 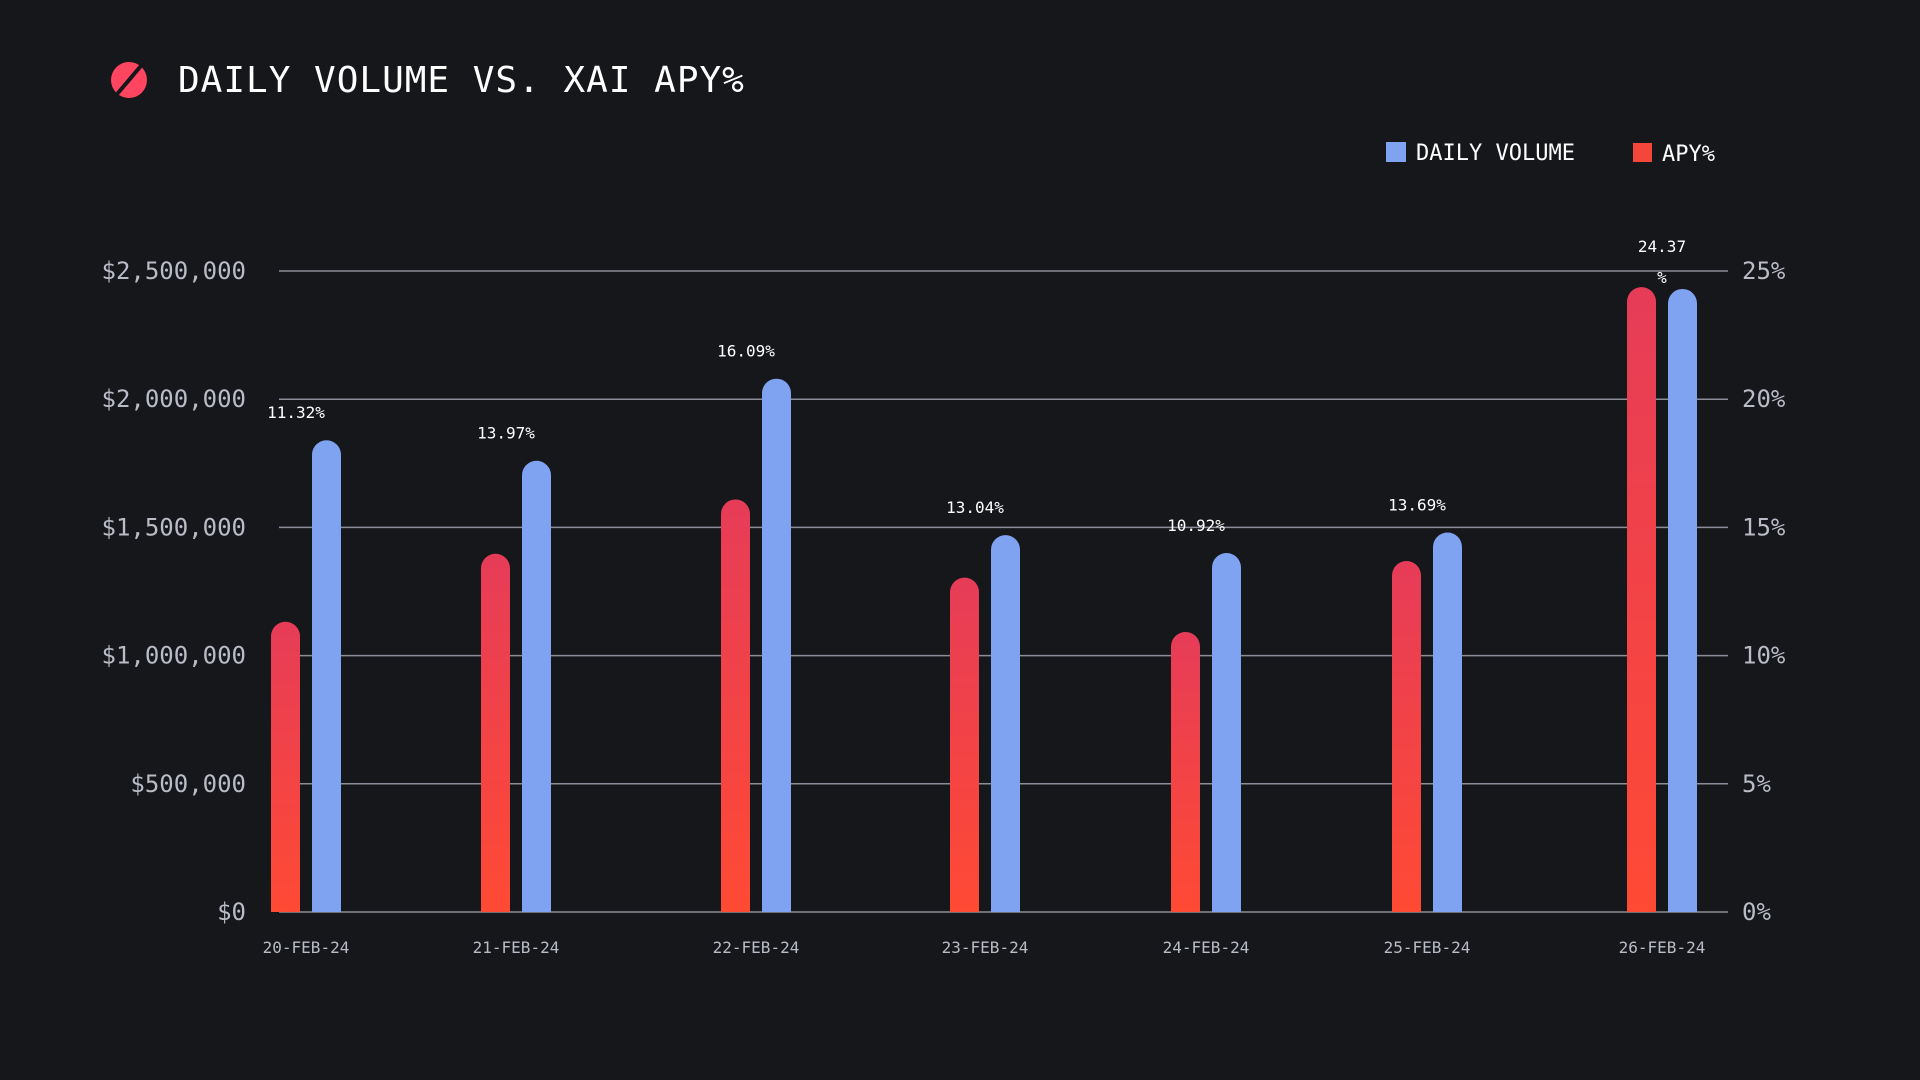 What do you see at coordinates (756, 947) in the screenshot?
I see `x-tick-label: 22-FEB-24` at bounding box center [756, 947].